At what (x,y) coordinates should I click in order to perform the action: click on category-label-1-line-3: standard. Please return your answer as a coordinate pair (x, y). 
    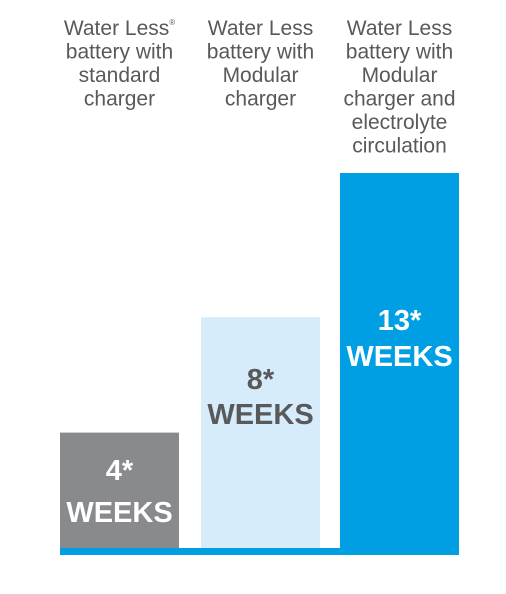
    Looking at the image, I should click on (120, 75).